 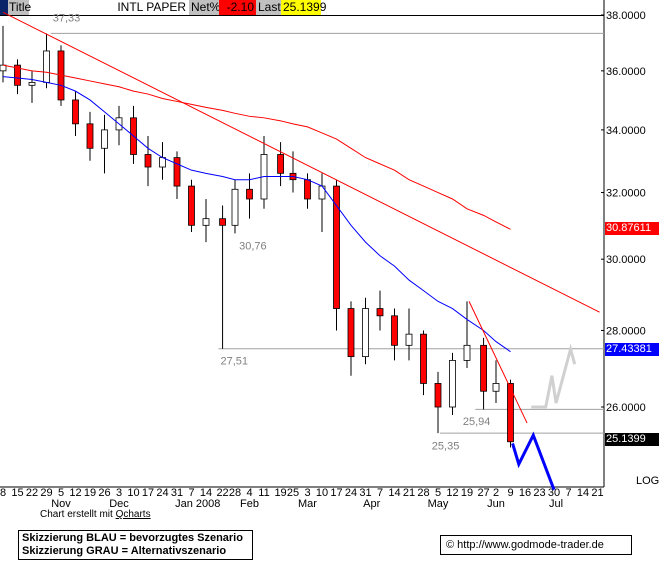 What do you see at coordinates (496, 493) in the screenshot?
I see `x-tick-label: 2` at bounding box center [496, 493].